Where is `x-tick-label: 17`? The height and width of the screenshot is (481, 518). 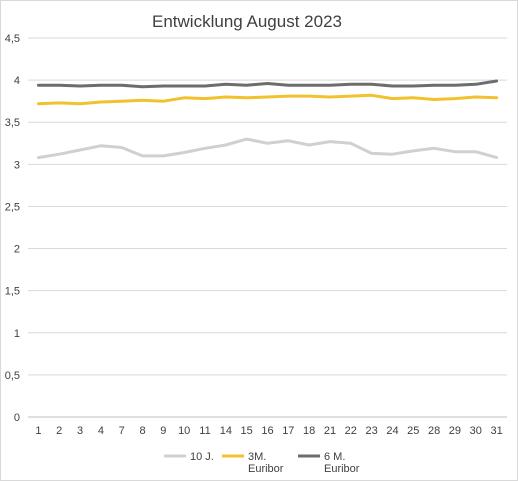 x-tick-label: 17 is located at coordinates (288, 431).